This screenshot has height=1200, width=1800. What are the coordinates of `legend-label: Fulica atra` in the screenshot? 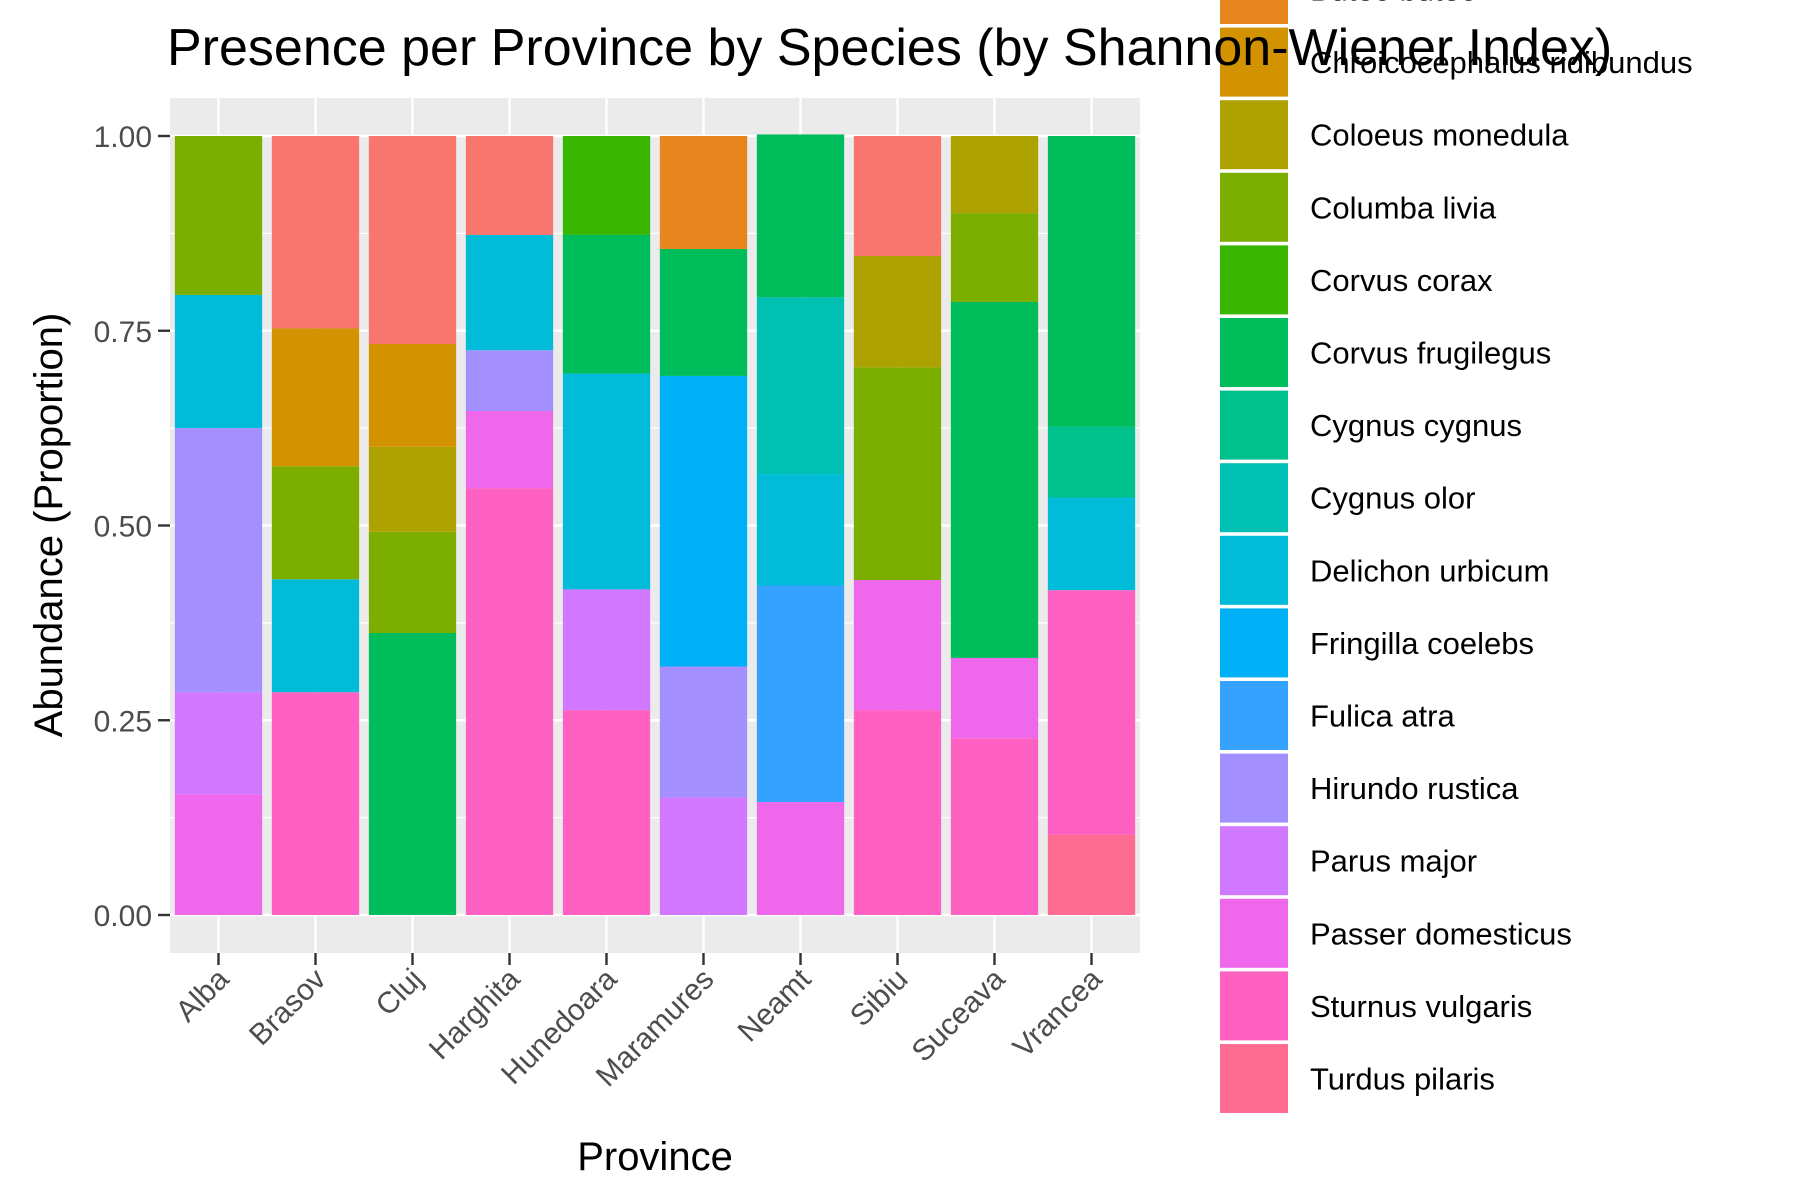 It's located at (1382, 716).